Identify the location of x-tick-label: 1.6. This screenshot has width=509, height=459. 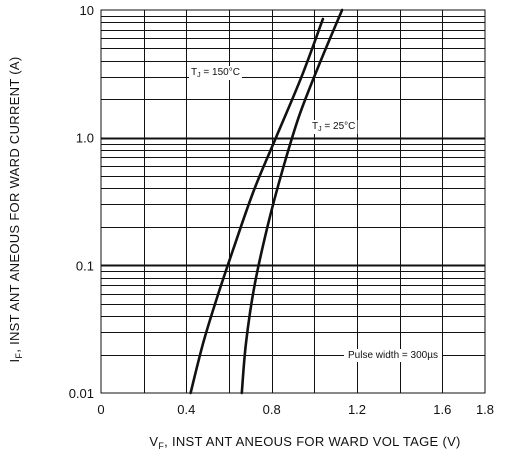
(442, 409).